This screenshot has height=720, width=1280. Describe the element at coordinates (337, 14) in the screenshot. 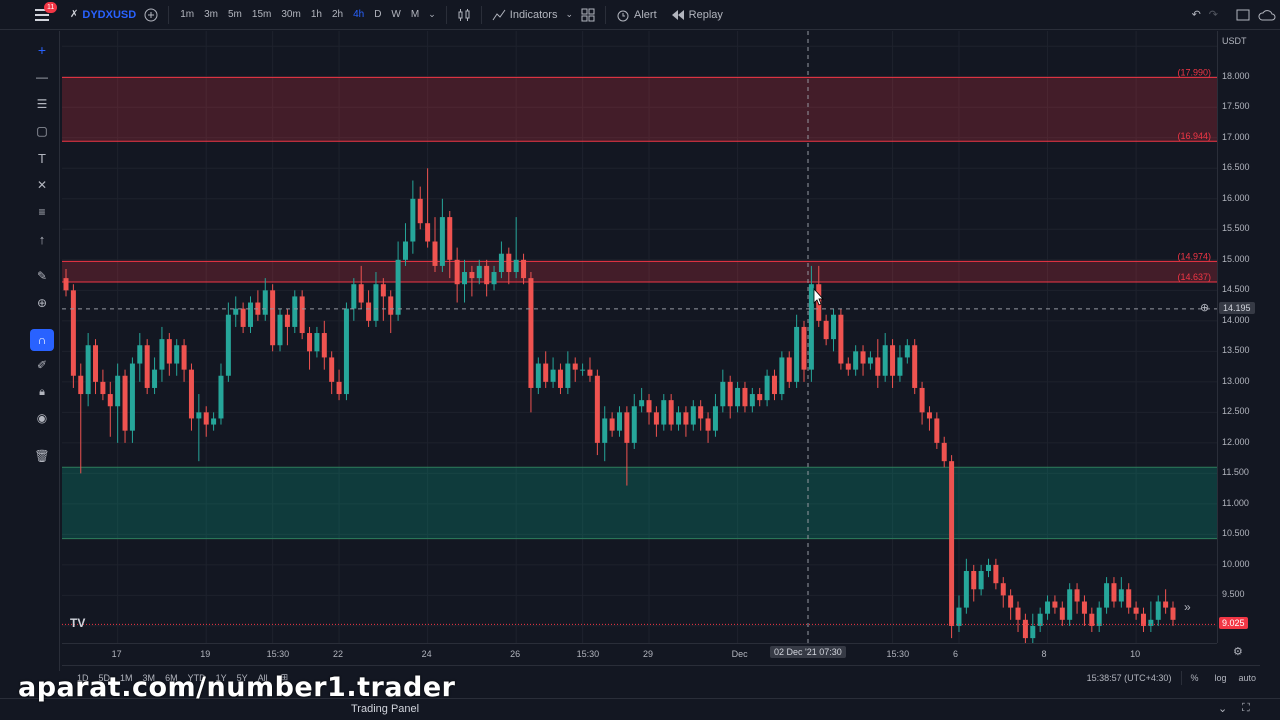

I see `interval-2h: 2h` at that location.